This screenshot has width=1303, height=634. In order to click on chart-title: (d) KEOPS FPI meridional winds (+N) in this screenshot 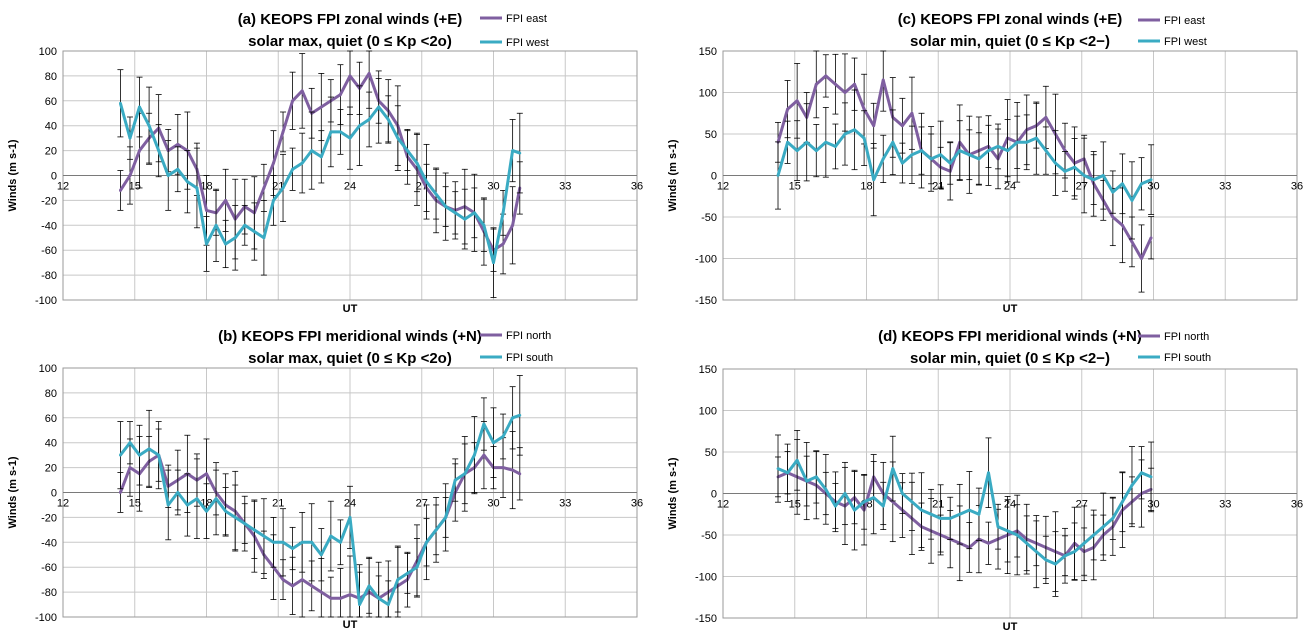, I will do `click(1010, 336)`.